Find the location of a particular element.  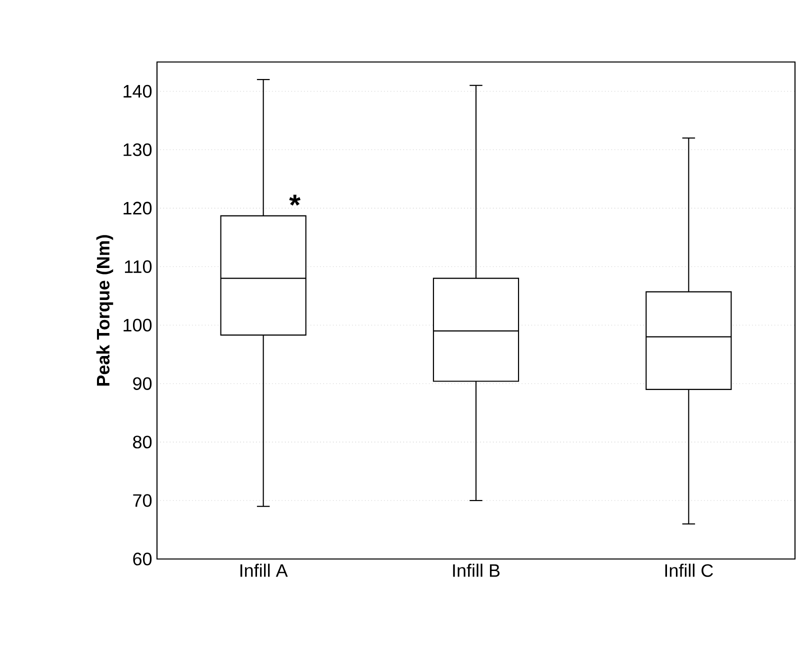

x-tick-label: Infill C is located at coordinates (689, 570).